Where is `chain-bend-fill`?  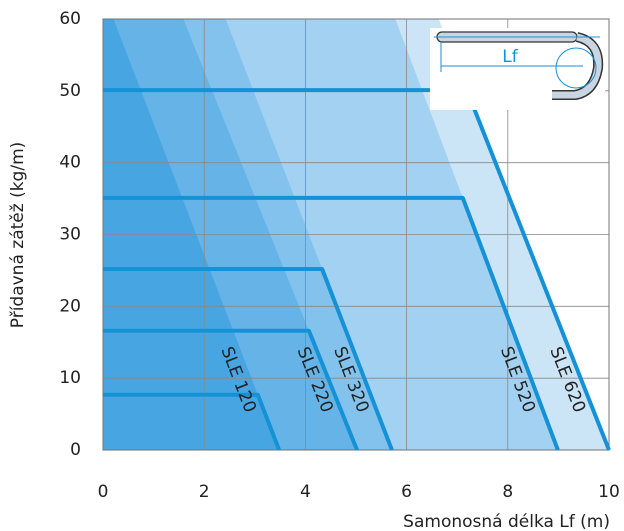
chain-bend-fill is located at coordinates (577, 66).